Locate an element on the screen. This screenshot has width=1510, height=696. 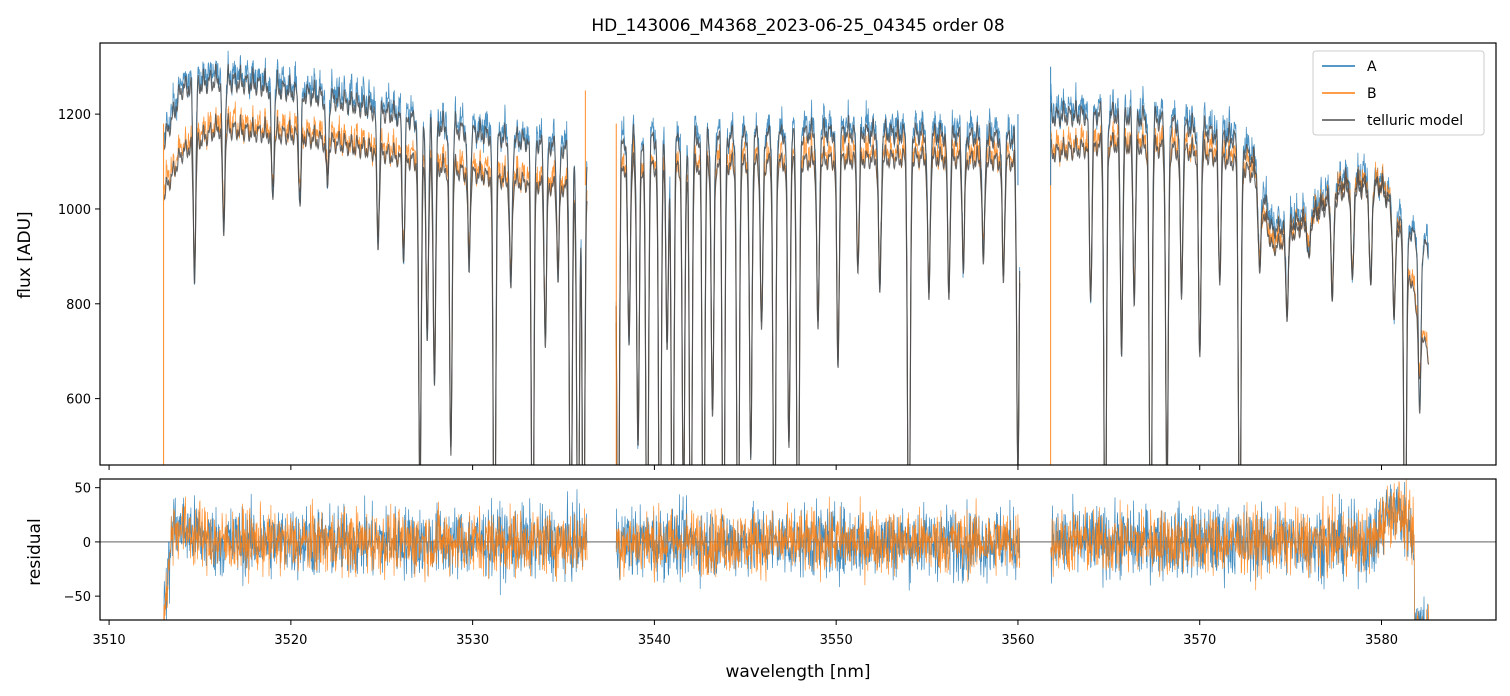
flux-y-tick-label: 800 is located at coordinates (78, 305).